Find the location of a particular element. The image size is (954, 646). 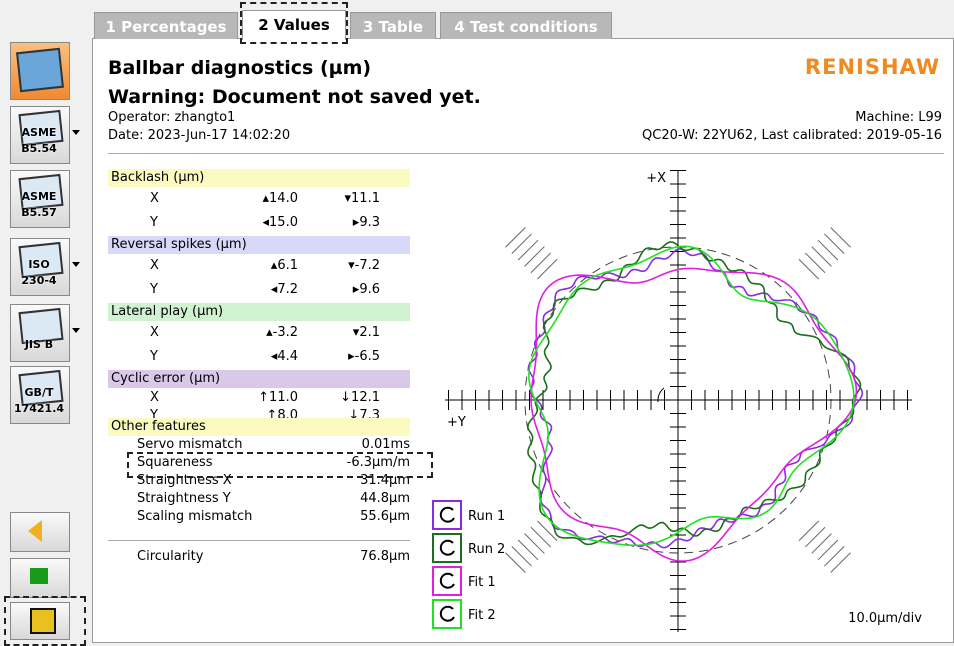

toolbar-label: B5.57 is located at coordinates (39, 212).